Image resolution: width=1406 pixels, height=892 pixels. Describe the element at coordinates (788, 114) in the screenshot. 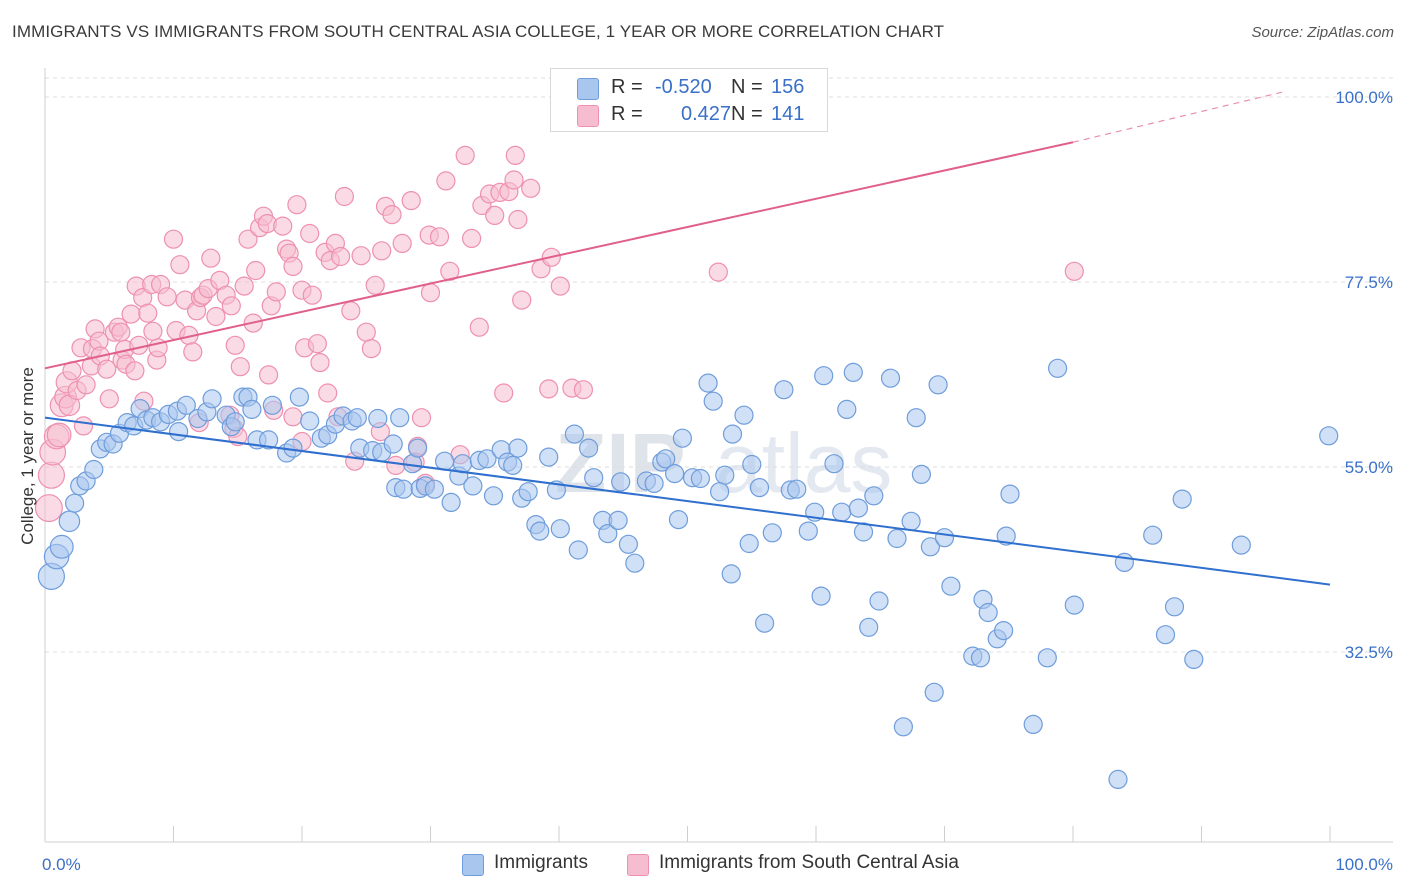

I see `n-value: 141` at that location.